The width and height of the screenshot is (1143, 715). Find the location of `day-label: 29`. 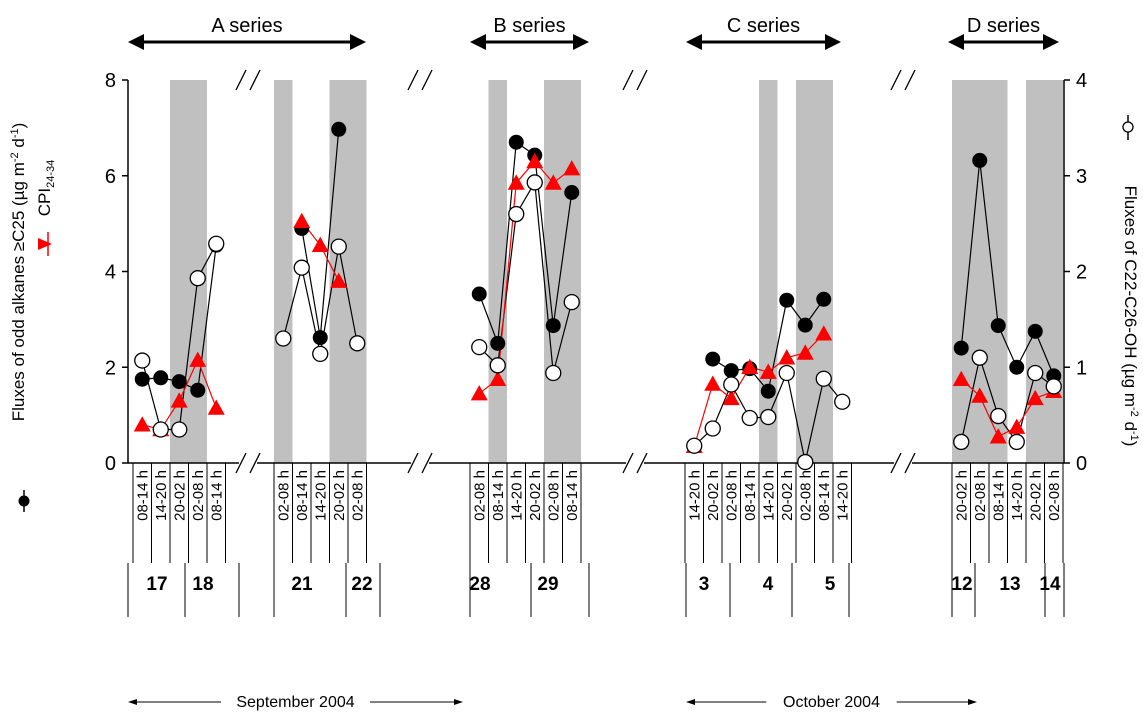

day-label: 29 is located at coordinates (547, 584).